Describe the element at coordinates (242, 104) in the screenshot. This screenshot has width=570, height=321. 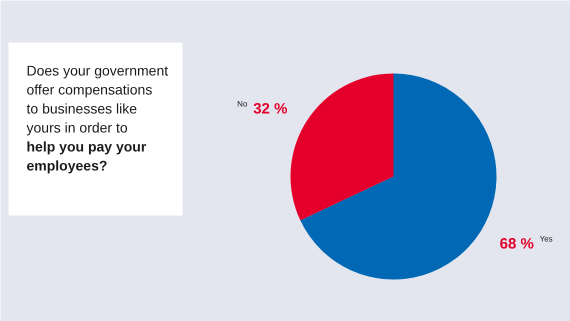
I see `slice-label: No` at that location.